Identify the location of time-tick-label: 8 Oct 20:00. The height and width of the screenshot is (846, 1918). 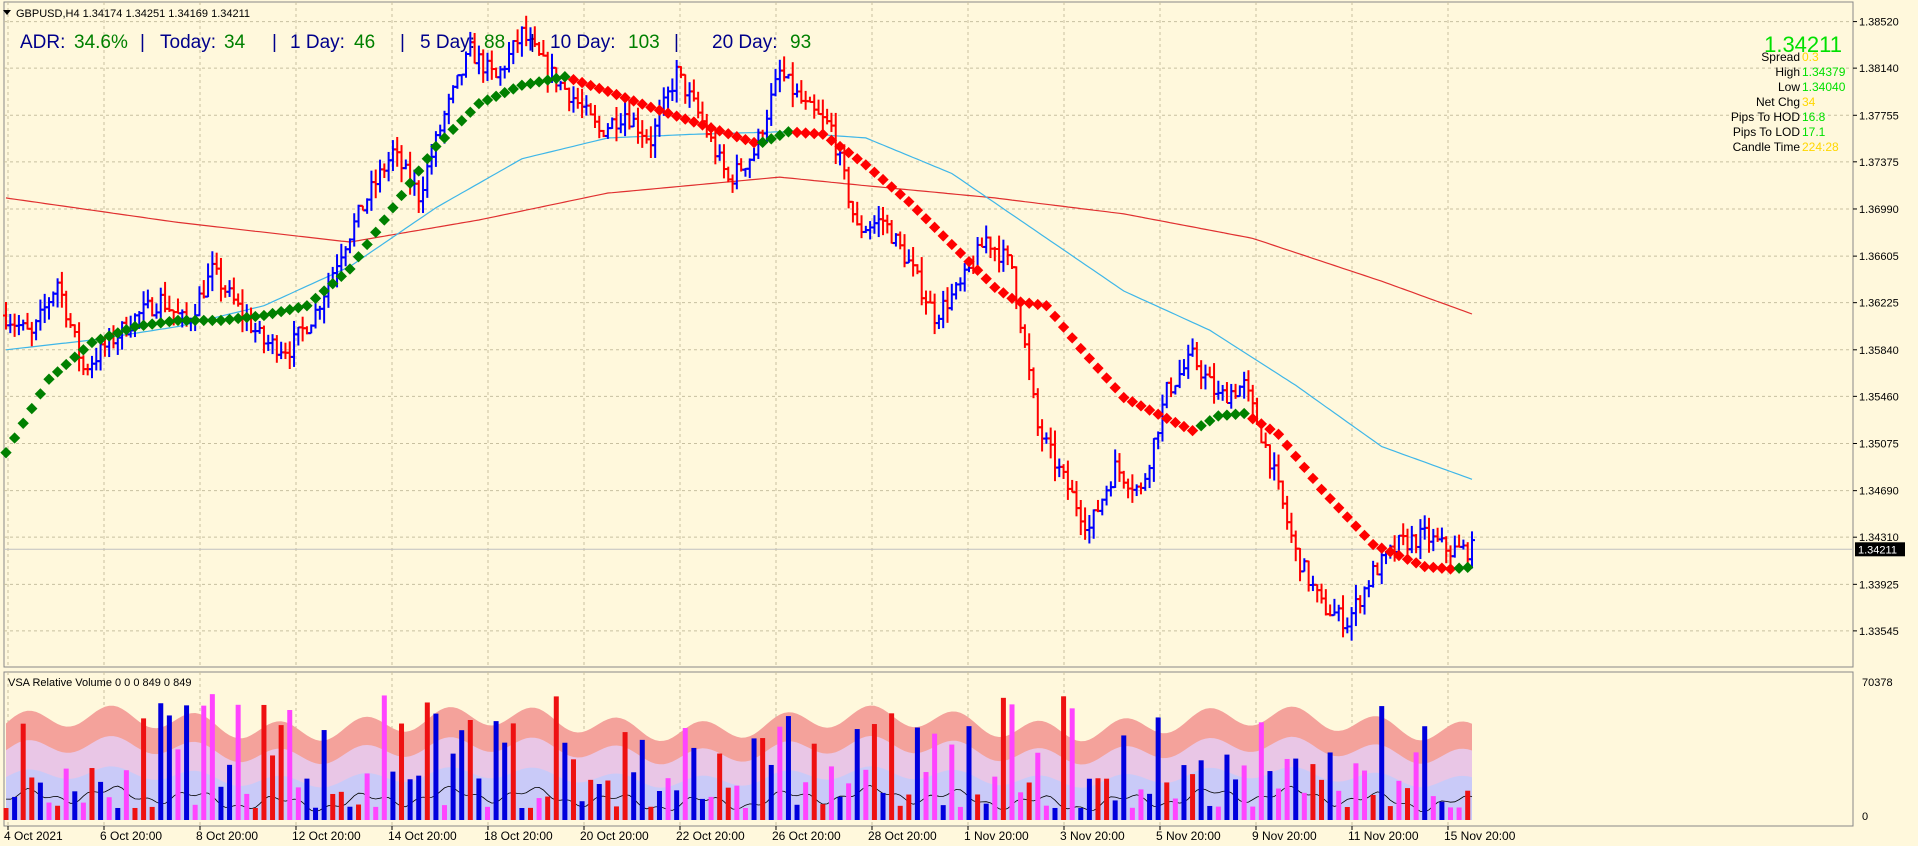
(227, 836).